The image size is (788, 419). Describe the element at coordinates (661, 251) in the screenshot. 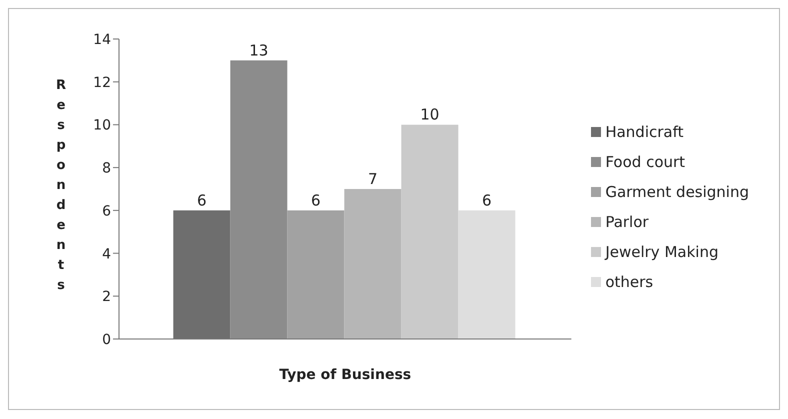

I see `legend-label: Jewelry Making` at that location.